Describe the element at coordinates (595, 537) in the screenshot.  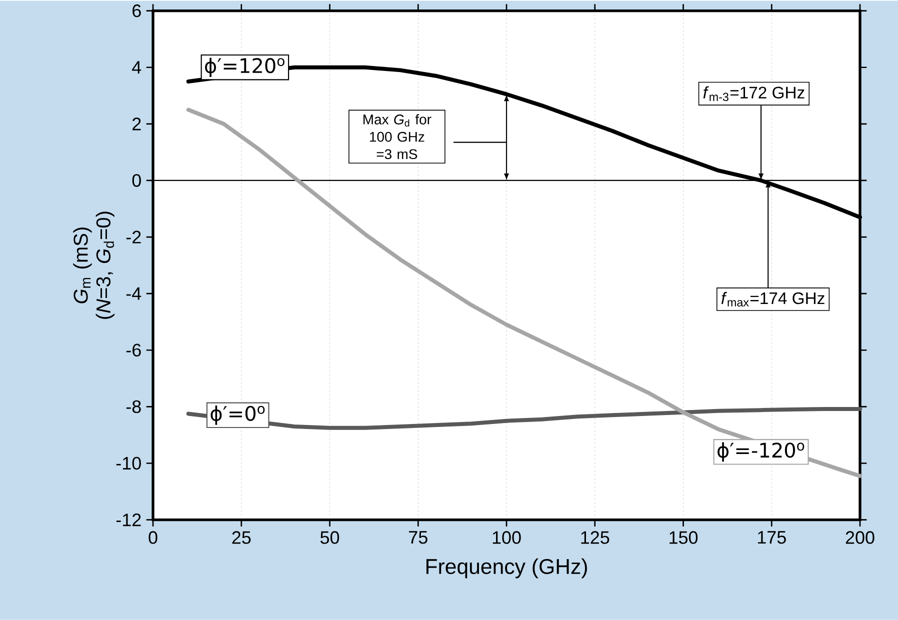
I see `x-tick-label: 125` at that location.